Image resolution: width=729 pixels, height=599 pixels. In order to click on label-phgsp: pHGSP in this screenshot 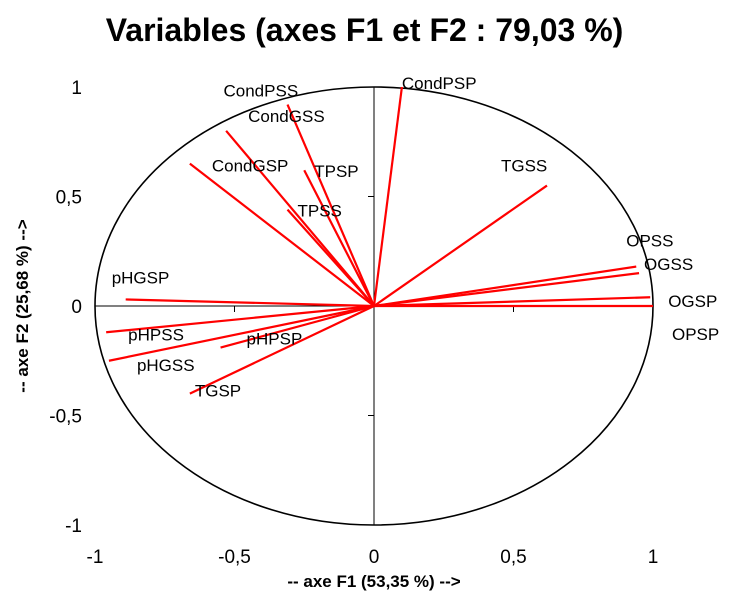, I will do `click(141, 277)`.